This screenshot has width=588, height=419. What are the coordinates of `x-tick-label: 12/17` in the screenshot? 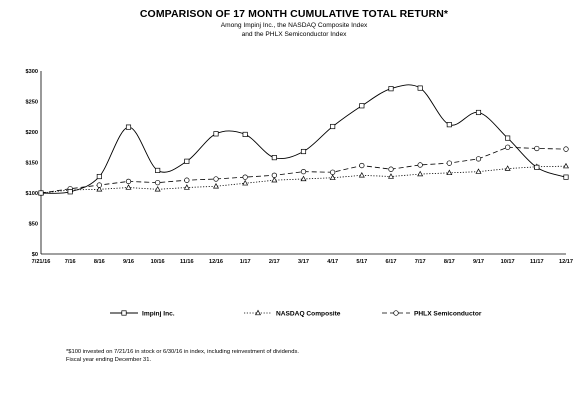 It's located at (566, 262).